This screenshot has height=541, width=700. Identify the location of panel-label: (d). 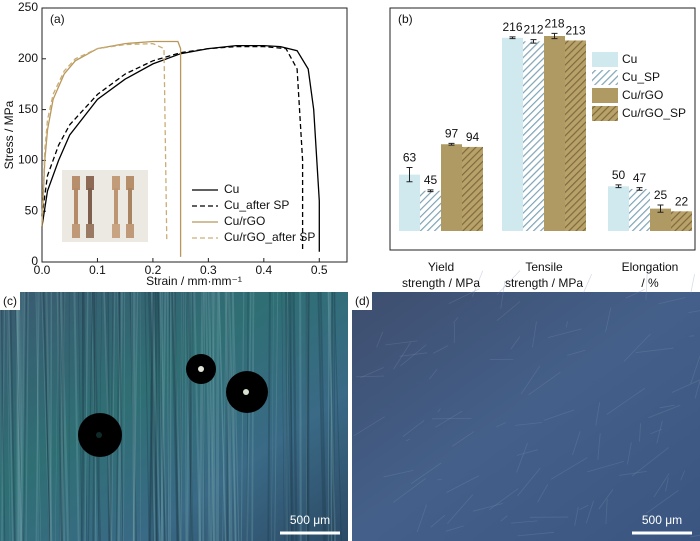
(362, 301).